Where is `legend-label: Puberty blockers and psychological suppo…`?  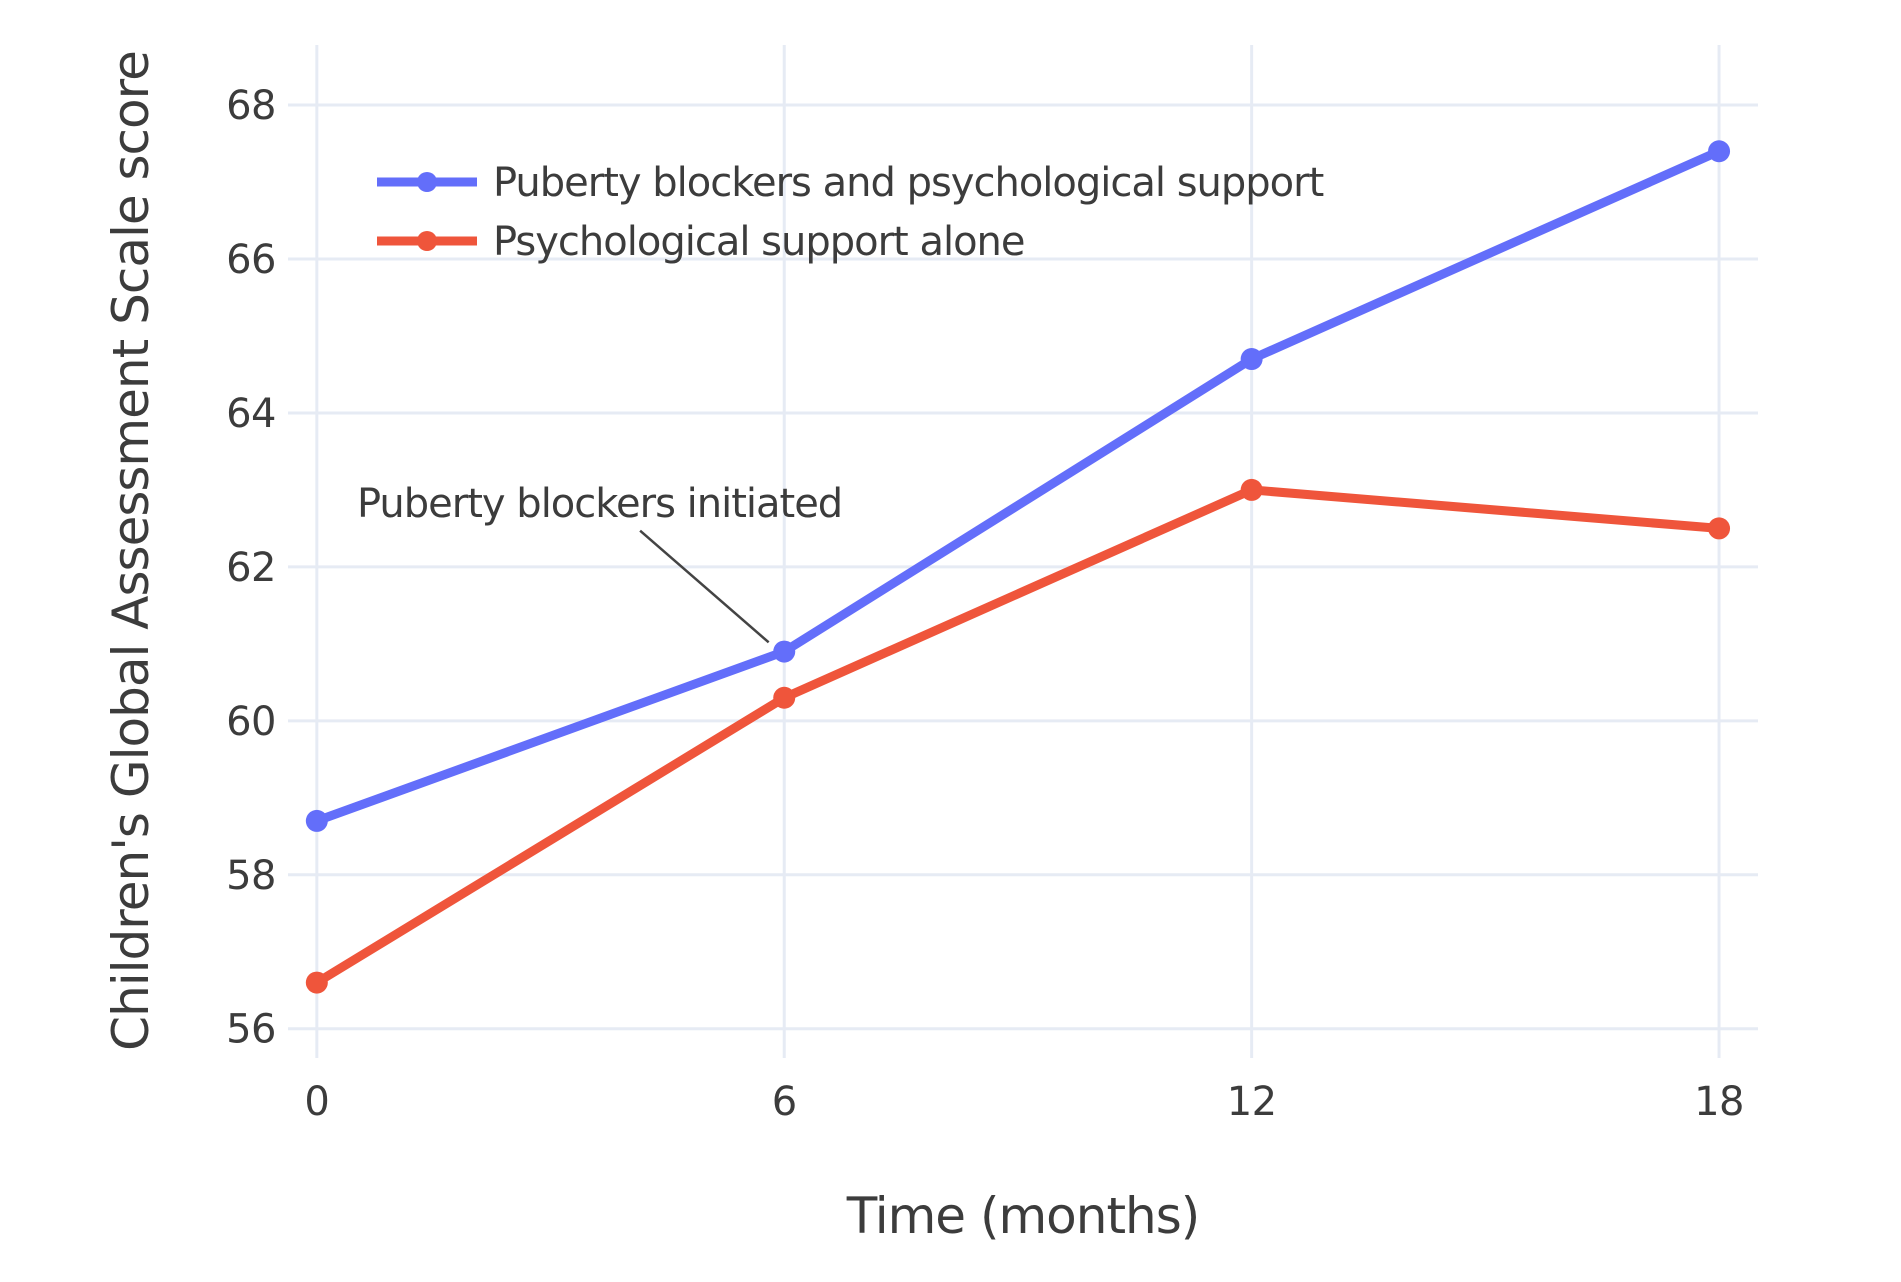
legend-label: Puberty blockers and psychological suppo… is located at coordinates (908, 183).